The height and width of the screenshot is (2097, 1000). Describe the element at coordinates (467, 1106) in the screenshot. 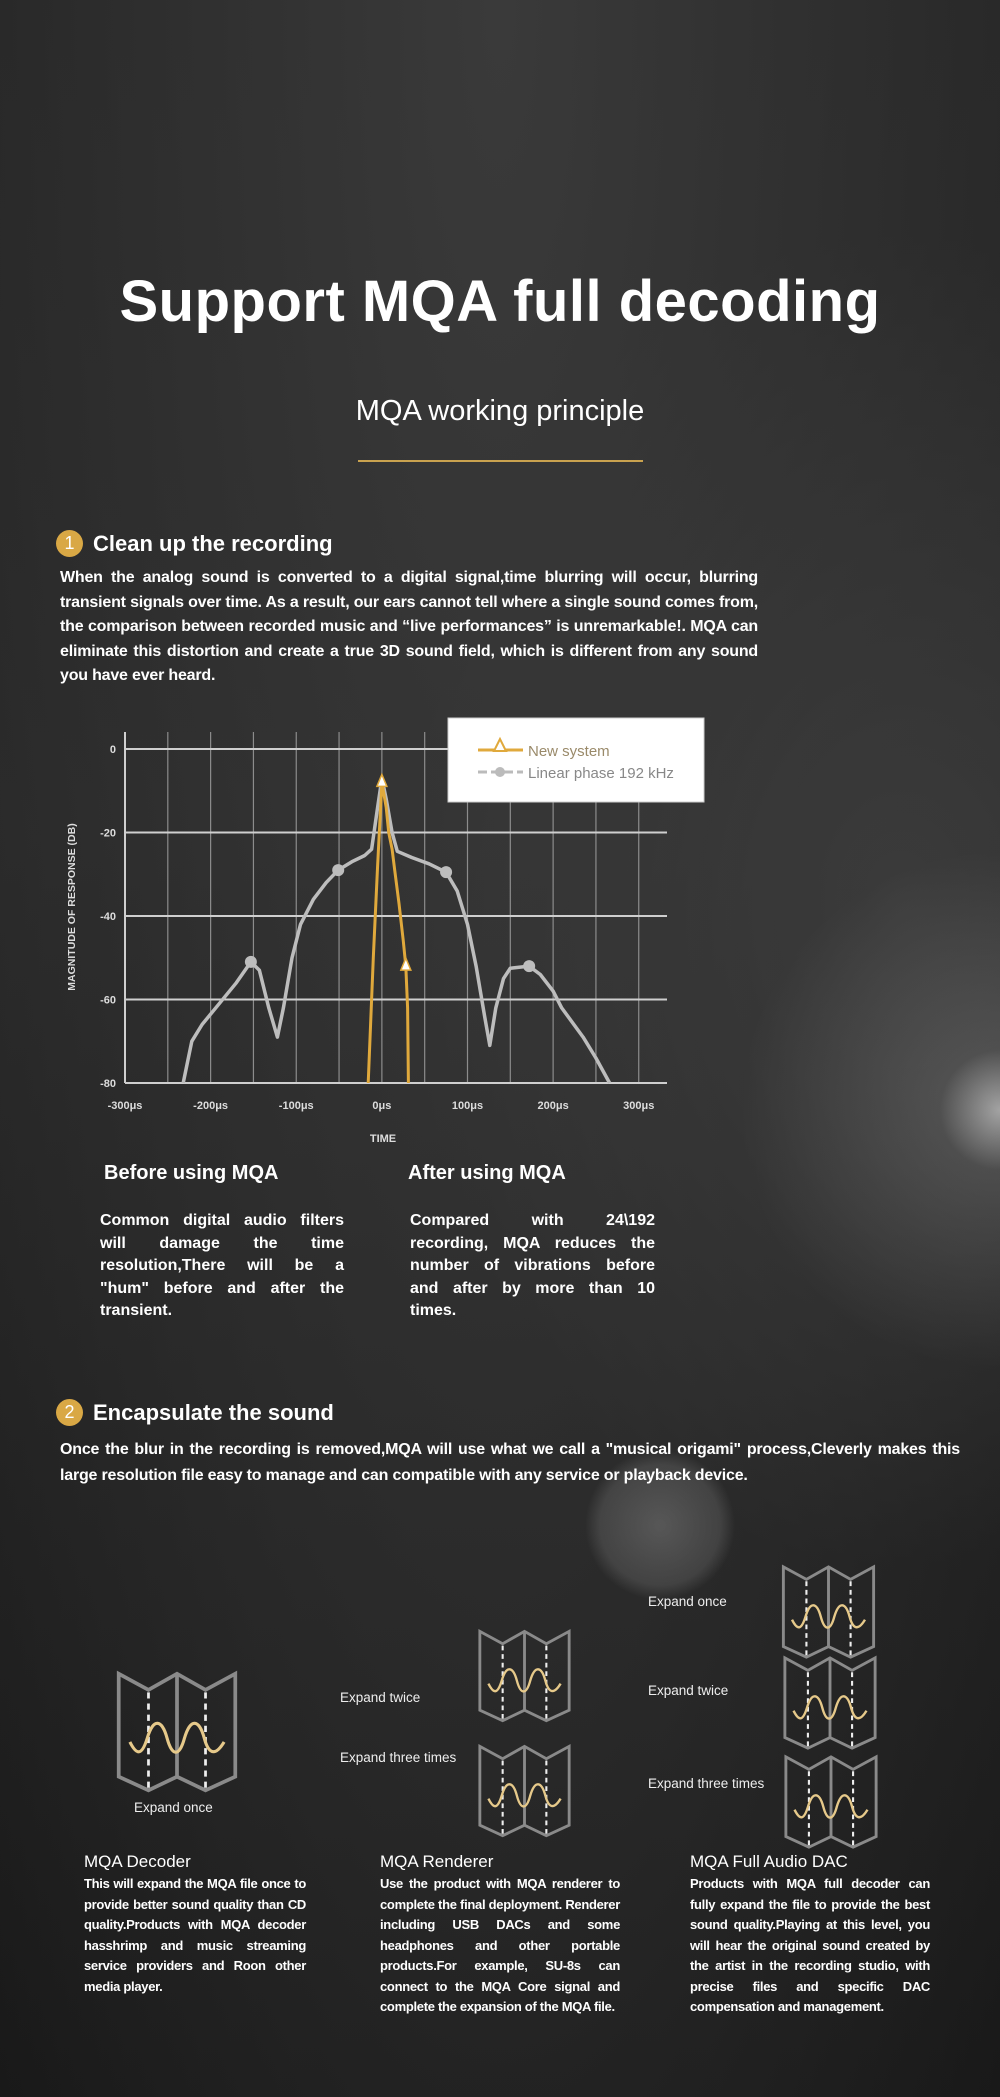

I see `x-tick-label: 100μs` at that location.